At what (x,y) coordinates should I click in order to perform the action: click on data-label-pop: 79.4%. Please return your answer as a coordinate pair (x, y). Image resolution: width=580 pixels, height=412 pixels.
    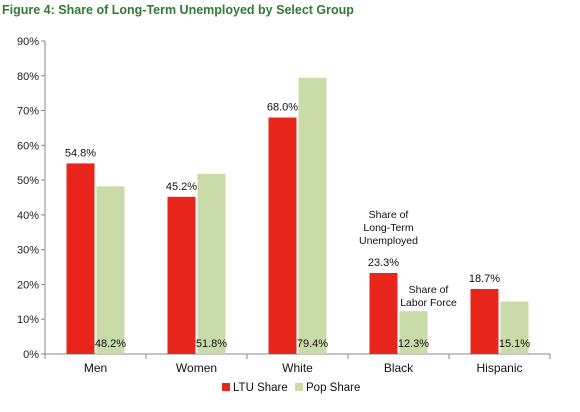
    Looking at the image, I should click on (312, 344).